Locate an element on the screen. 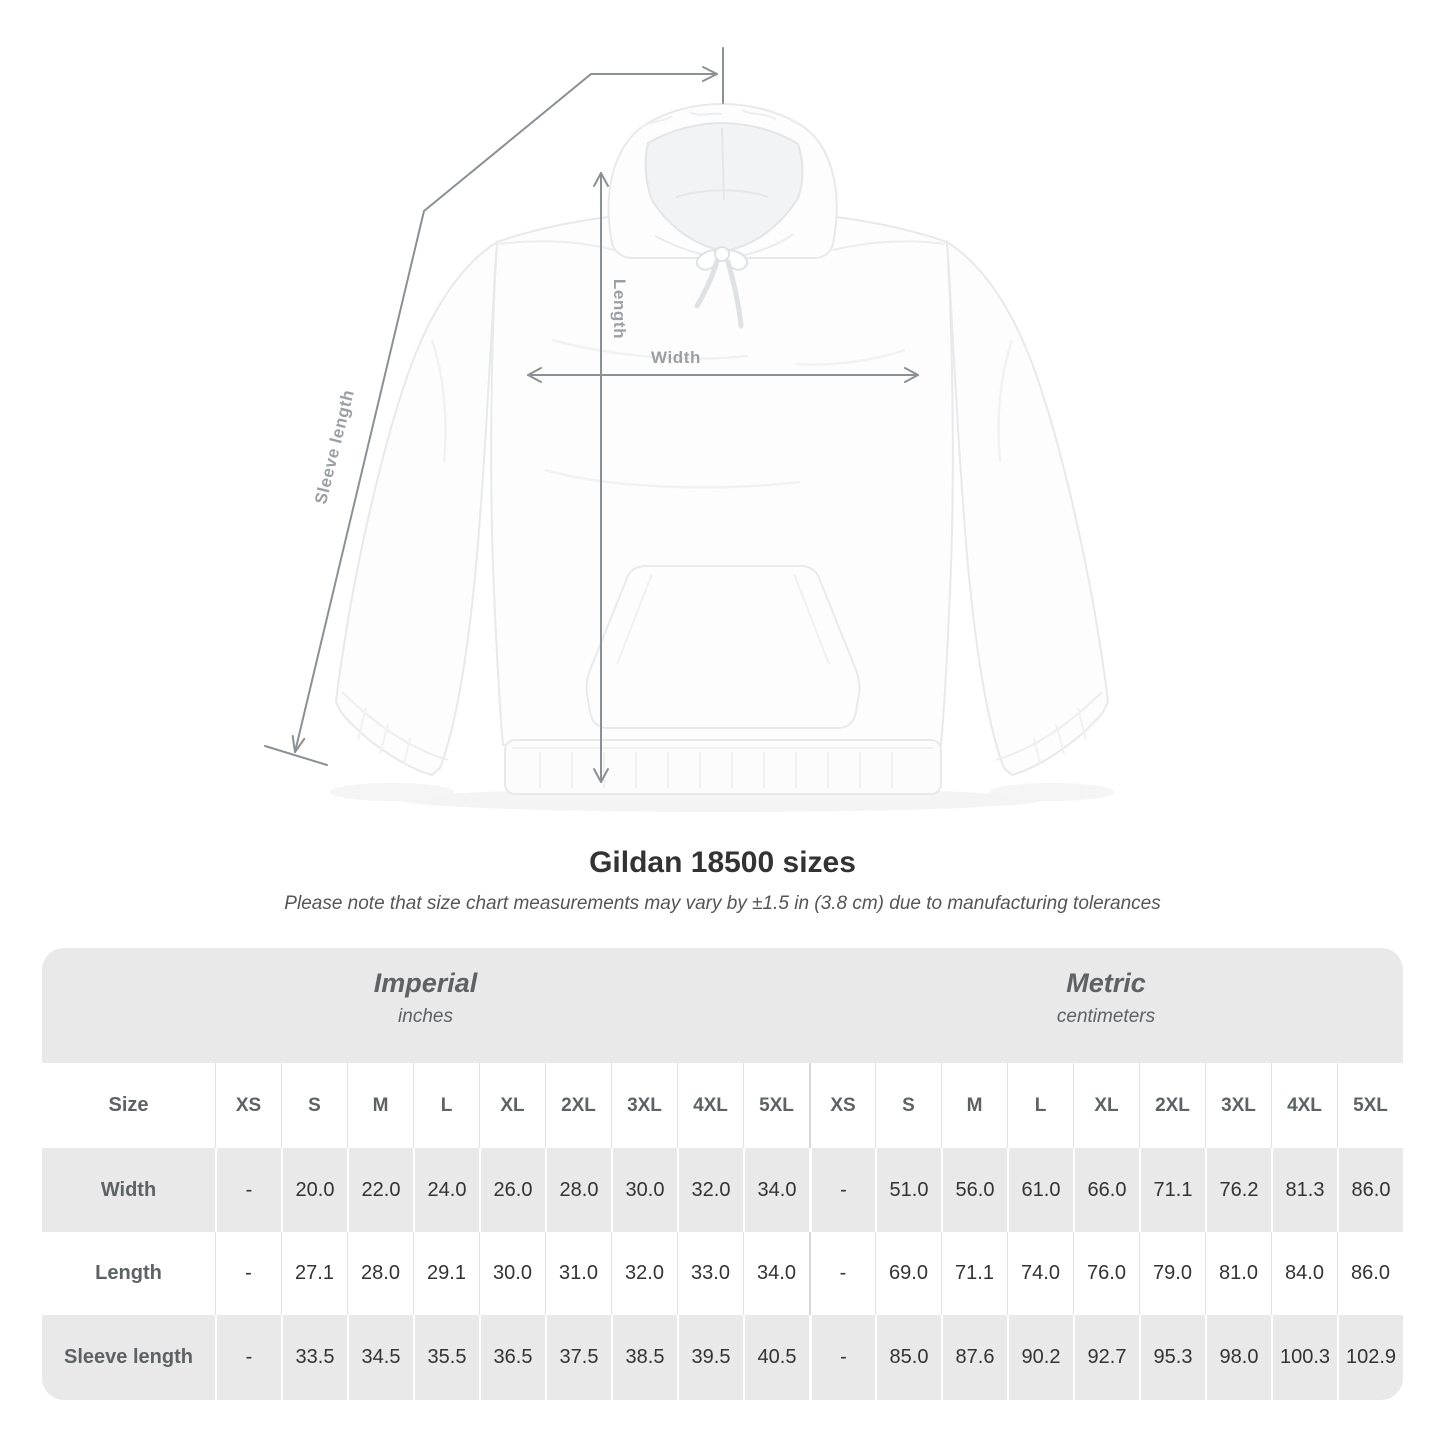 The height and width of the screenshot is (1445, 1445). size-value: 56.0 is located at coordinates (974, 1190).